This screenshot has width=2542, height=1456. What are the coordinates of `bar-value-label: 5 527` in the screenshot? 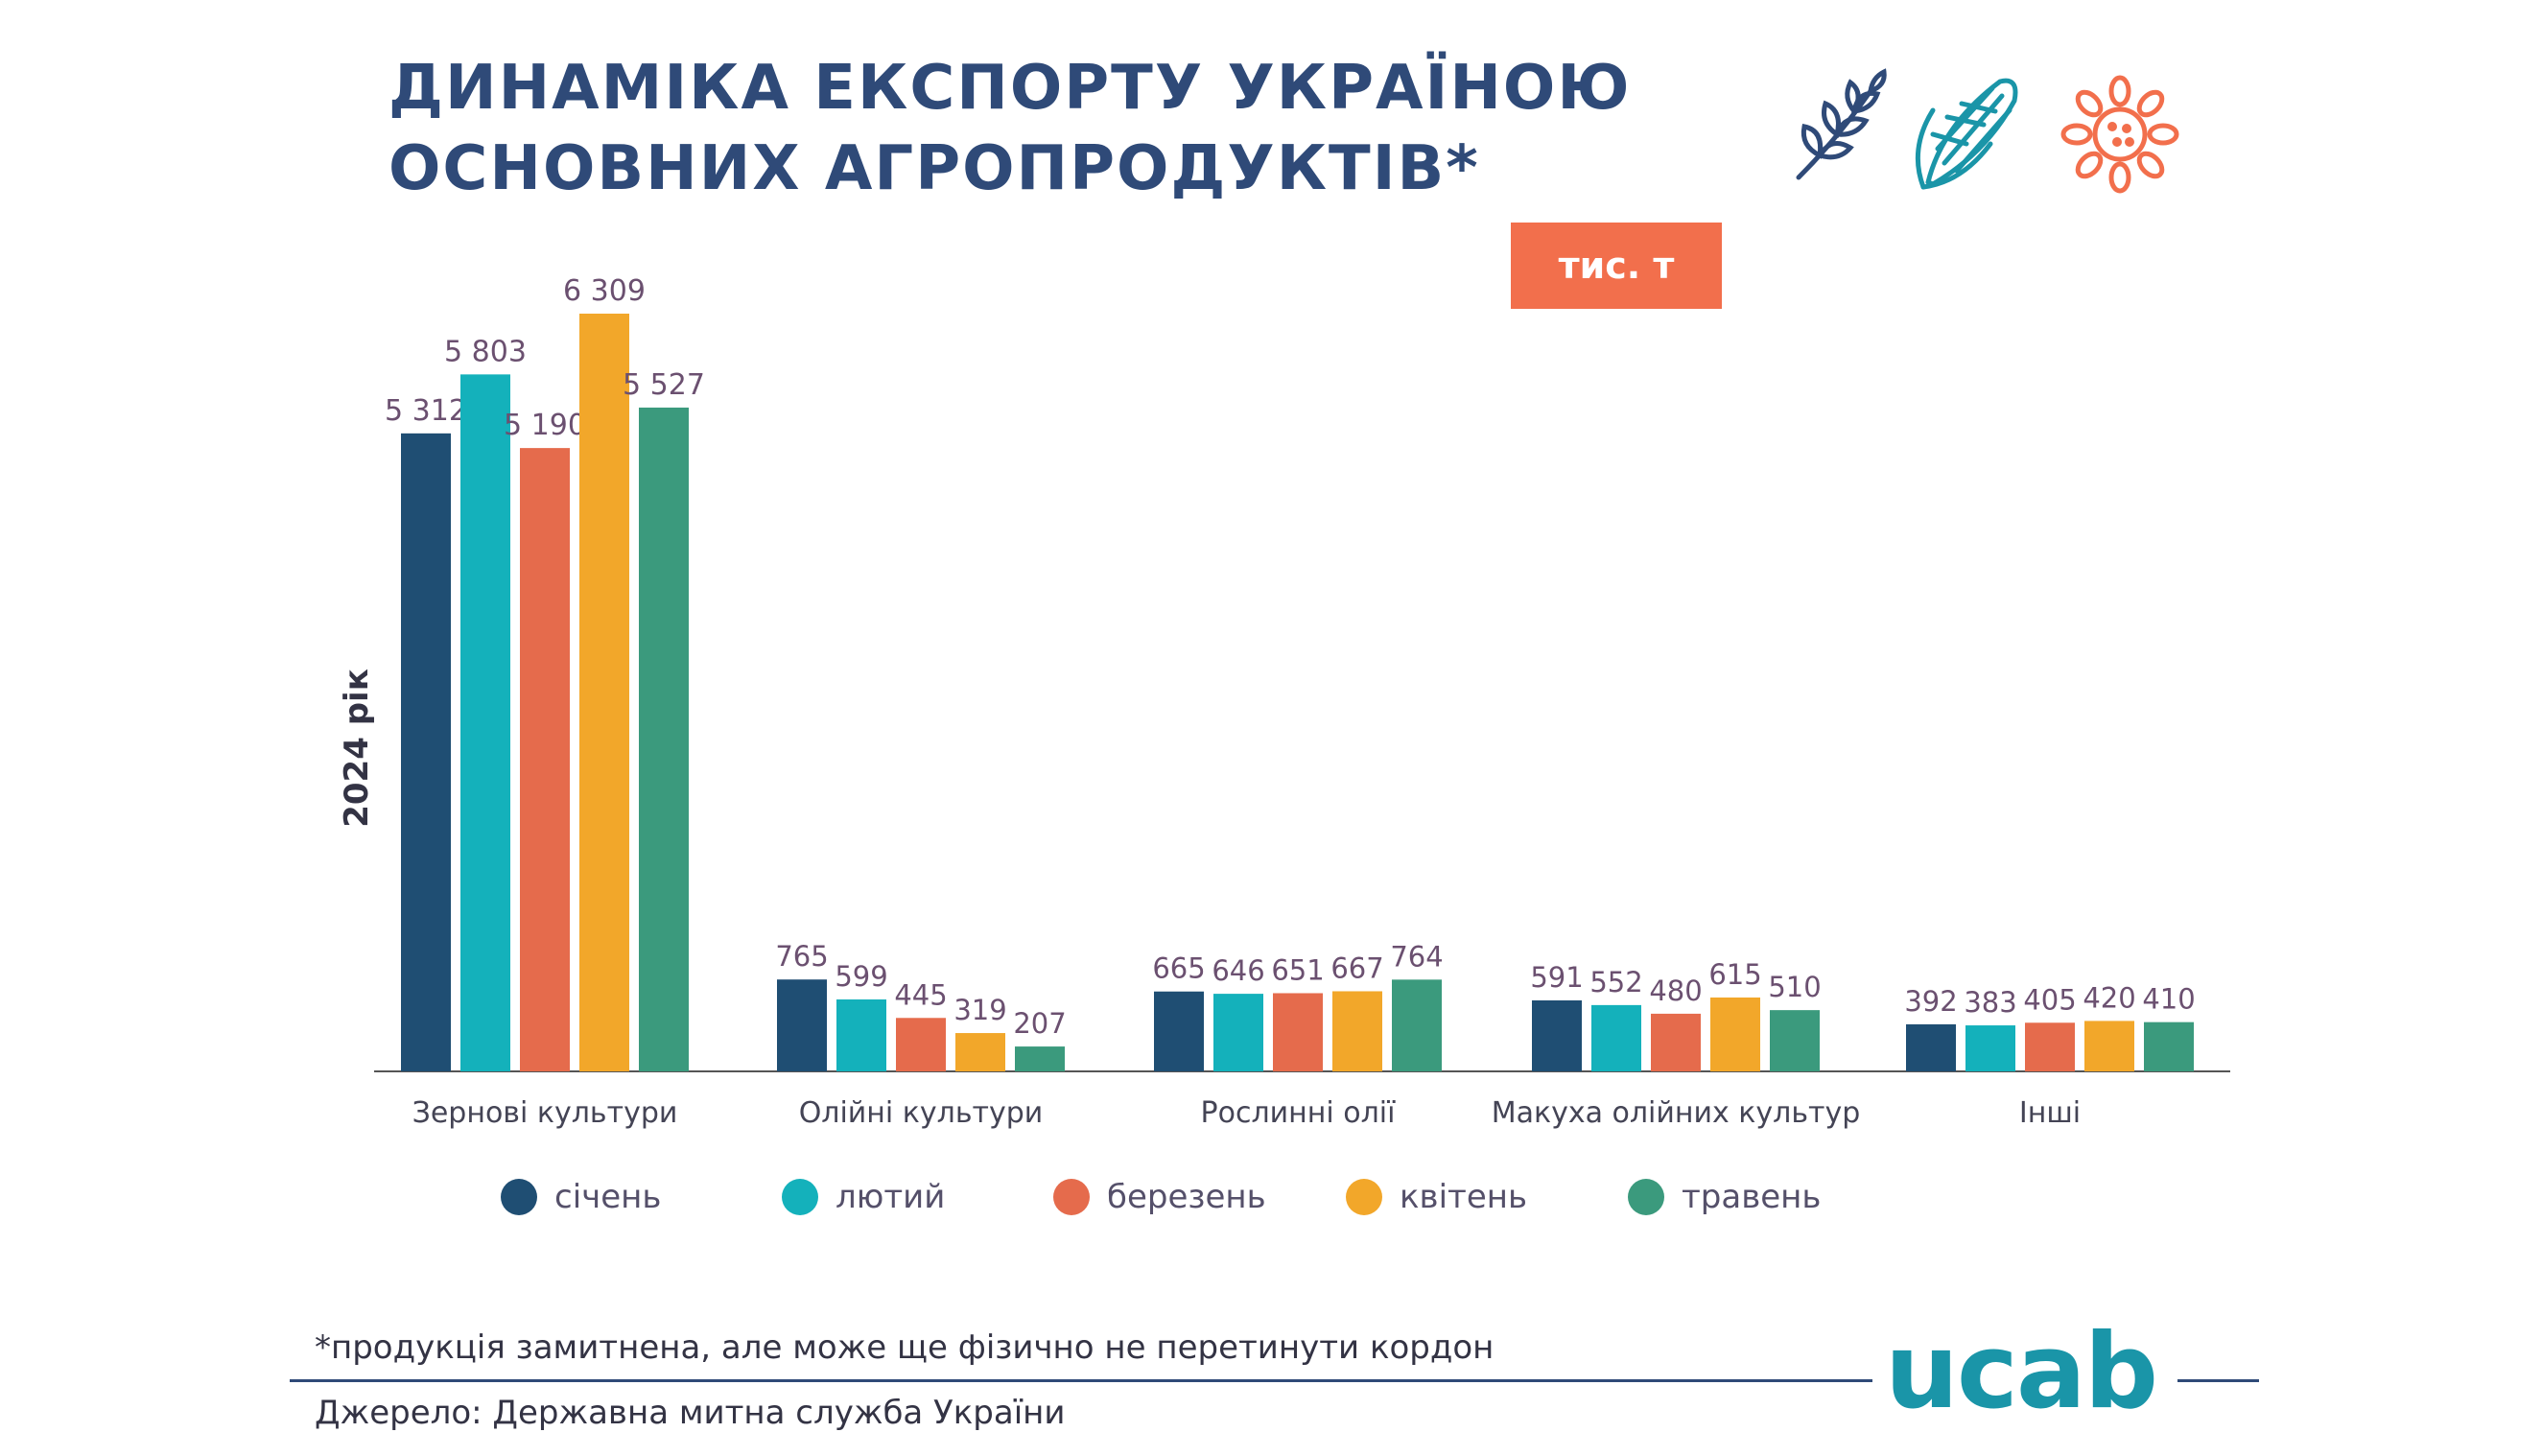 It's located at (664, 385).